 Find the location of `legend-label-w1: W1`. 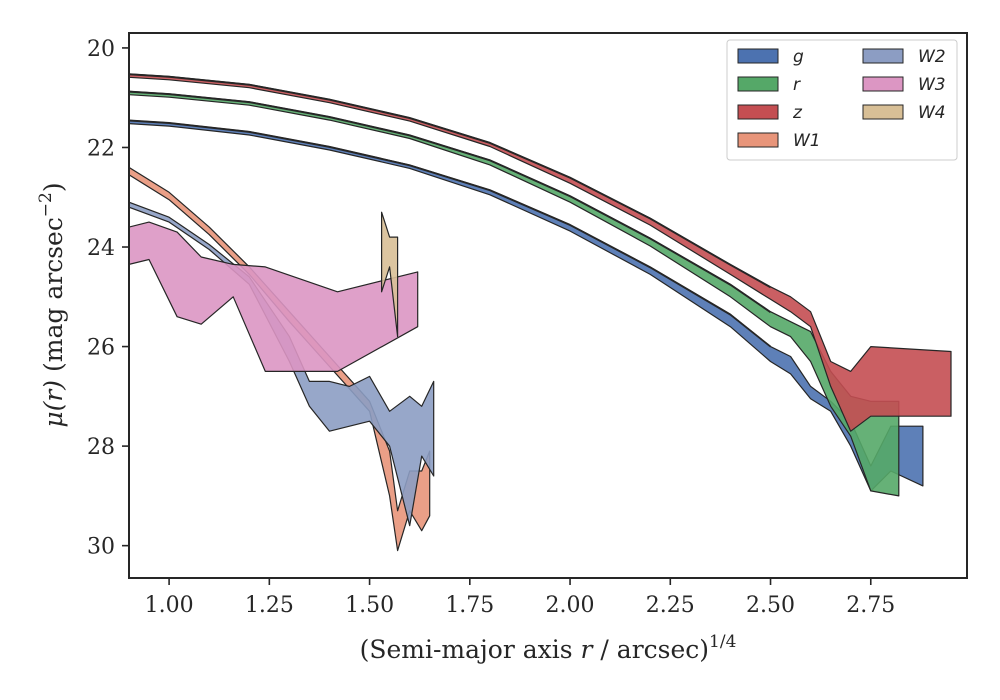

legend-label-w1: W1 is located at coordinates (807, 141).